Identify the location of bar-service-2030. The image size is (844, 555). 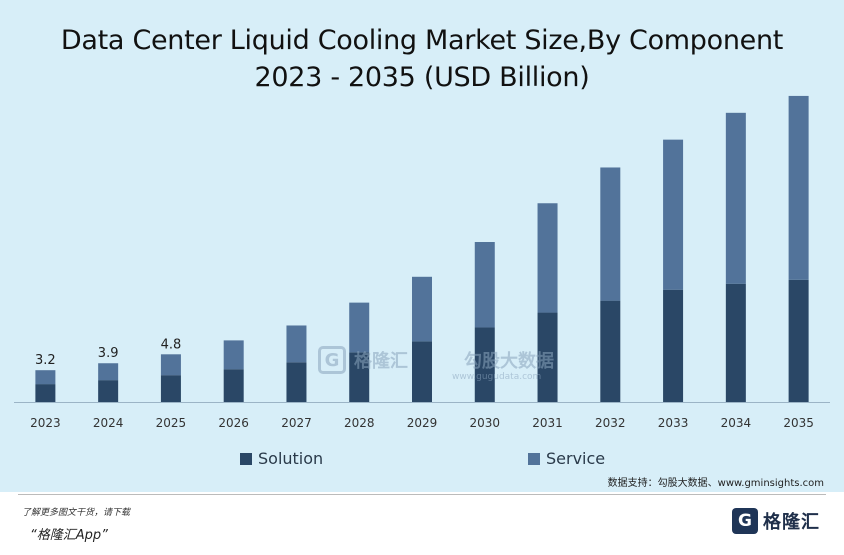
(484, 285).